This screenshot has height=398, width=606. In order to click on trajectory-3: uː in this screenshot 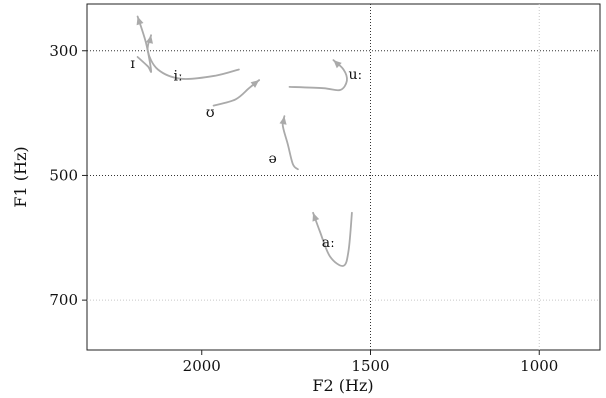, I will do `click(325, 75)`.